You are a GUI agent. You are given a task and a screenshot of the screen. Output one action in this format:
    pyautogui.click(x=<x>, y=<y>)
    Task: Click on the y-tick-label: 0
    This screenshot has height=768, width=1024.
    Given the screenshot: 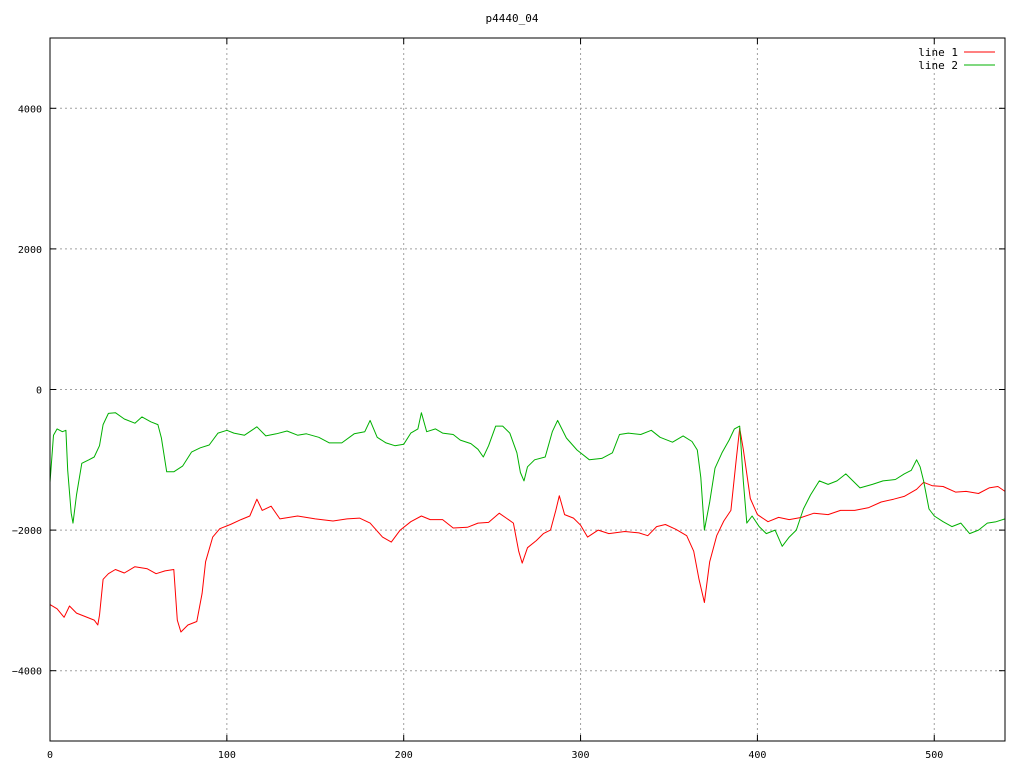 What is the action you would take?
    pyautogui.click(x=39, y=391)
    